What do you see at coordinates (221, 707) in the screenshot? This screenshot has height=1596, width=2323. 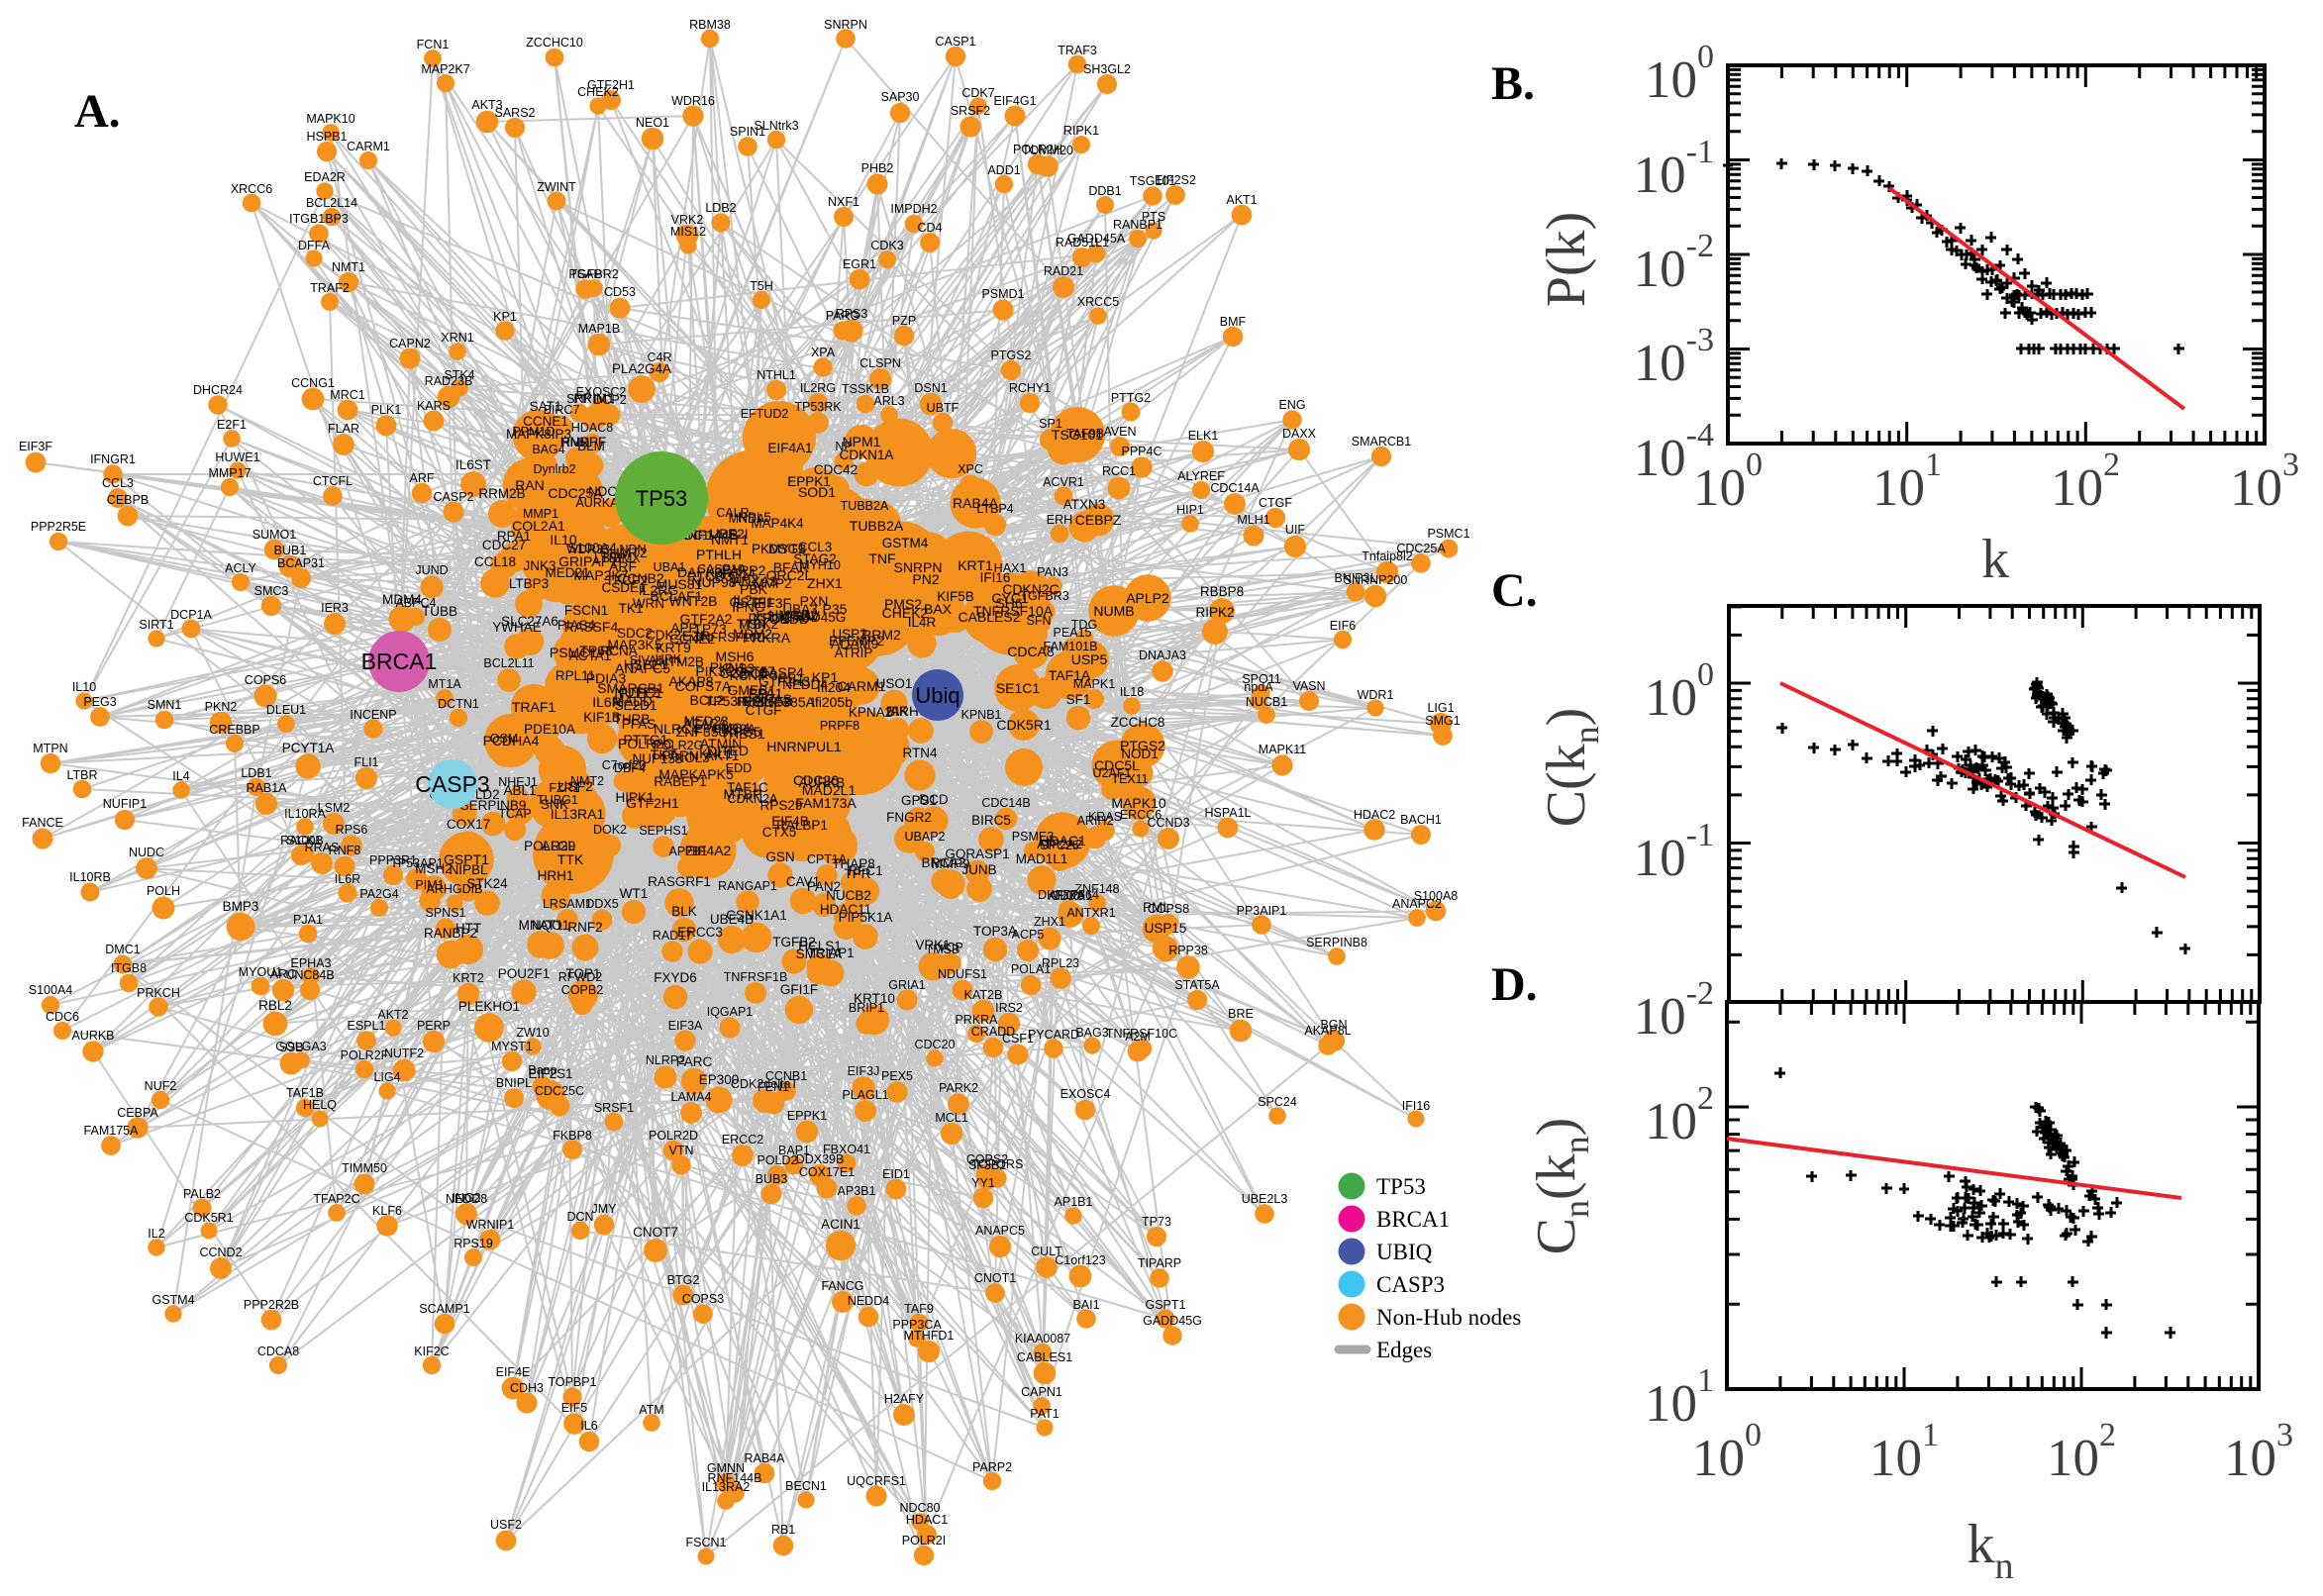 I see `svg-text: PKN2` at bounding box center [221, 707].